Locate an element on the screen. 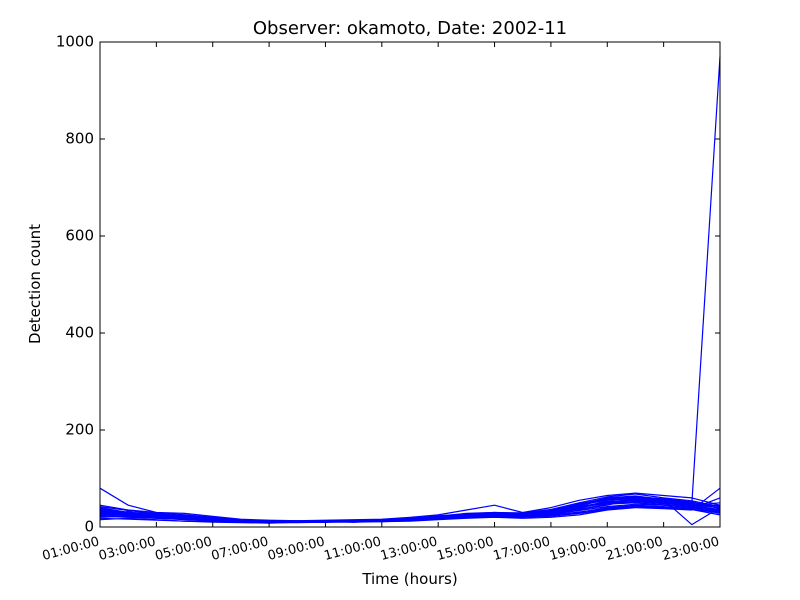 The image size is (800, 600). x-tick-label: 13:00:00 is located at coordinates (409, 549).